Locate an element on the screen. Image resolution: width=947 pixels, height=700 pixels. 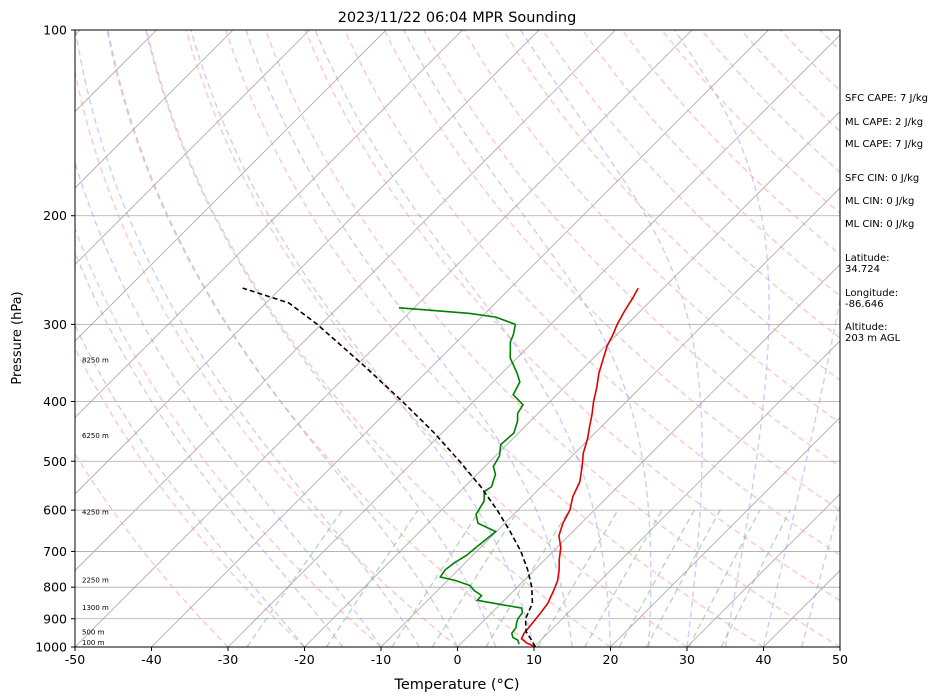
y-tick-label: 500 is located at coordinates (55, 461).